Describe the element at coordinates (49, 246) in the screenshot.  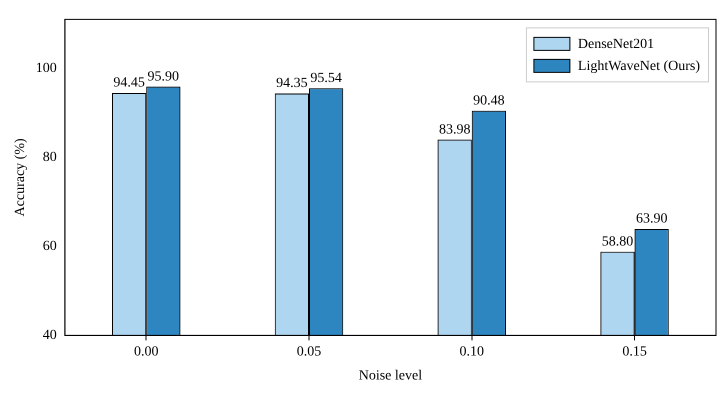
I see `y-tick-label: 60` at that location.